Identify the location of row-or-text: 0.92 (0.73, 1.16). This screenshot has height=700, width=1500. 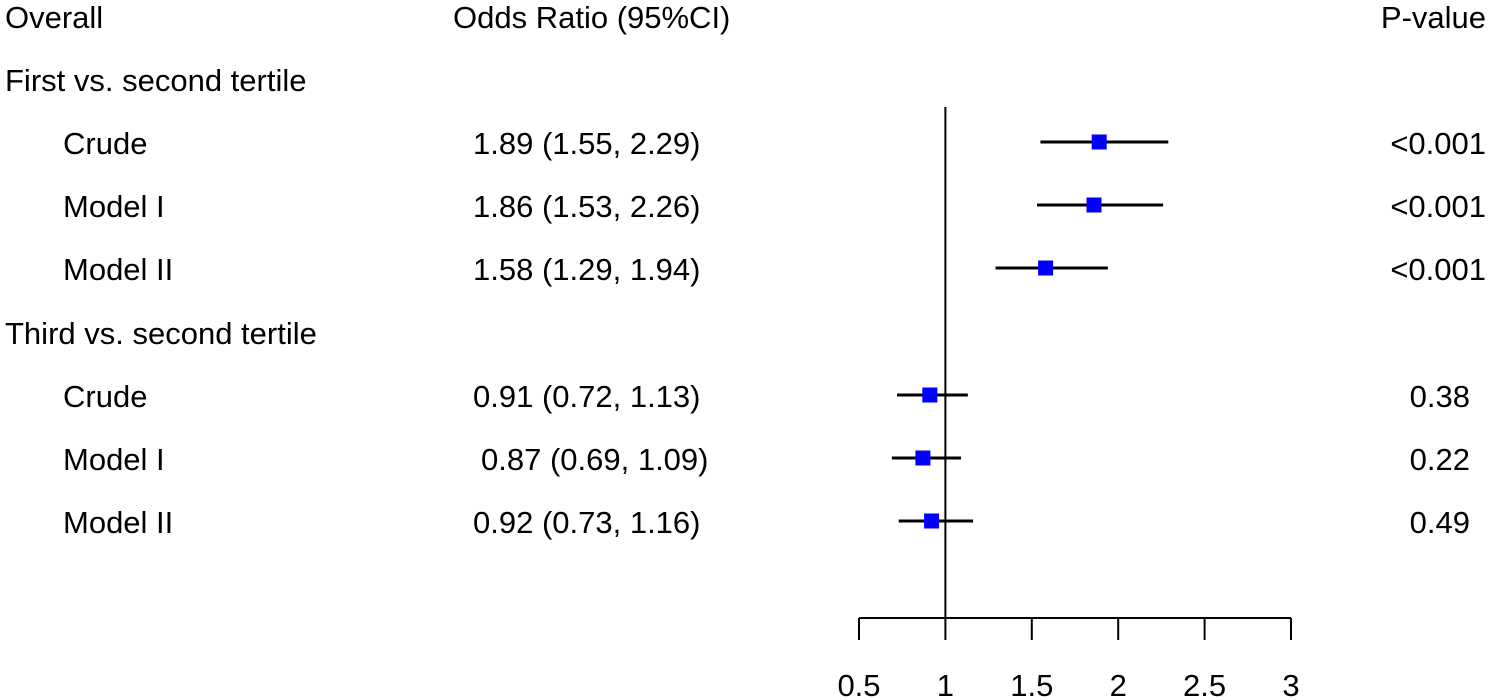
(587, 522).